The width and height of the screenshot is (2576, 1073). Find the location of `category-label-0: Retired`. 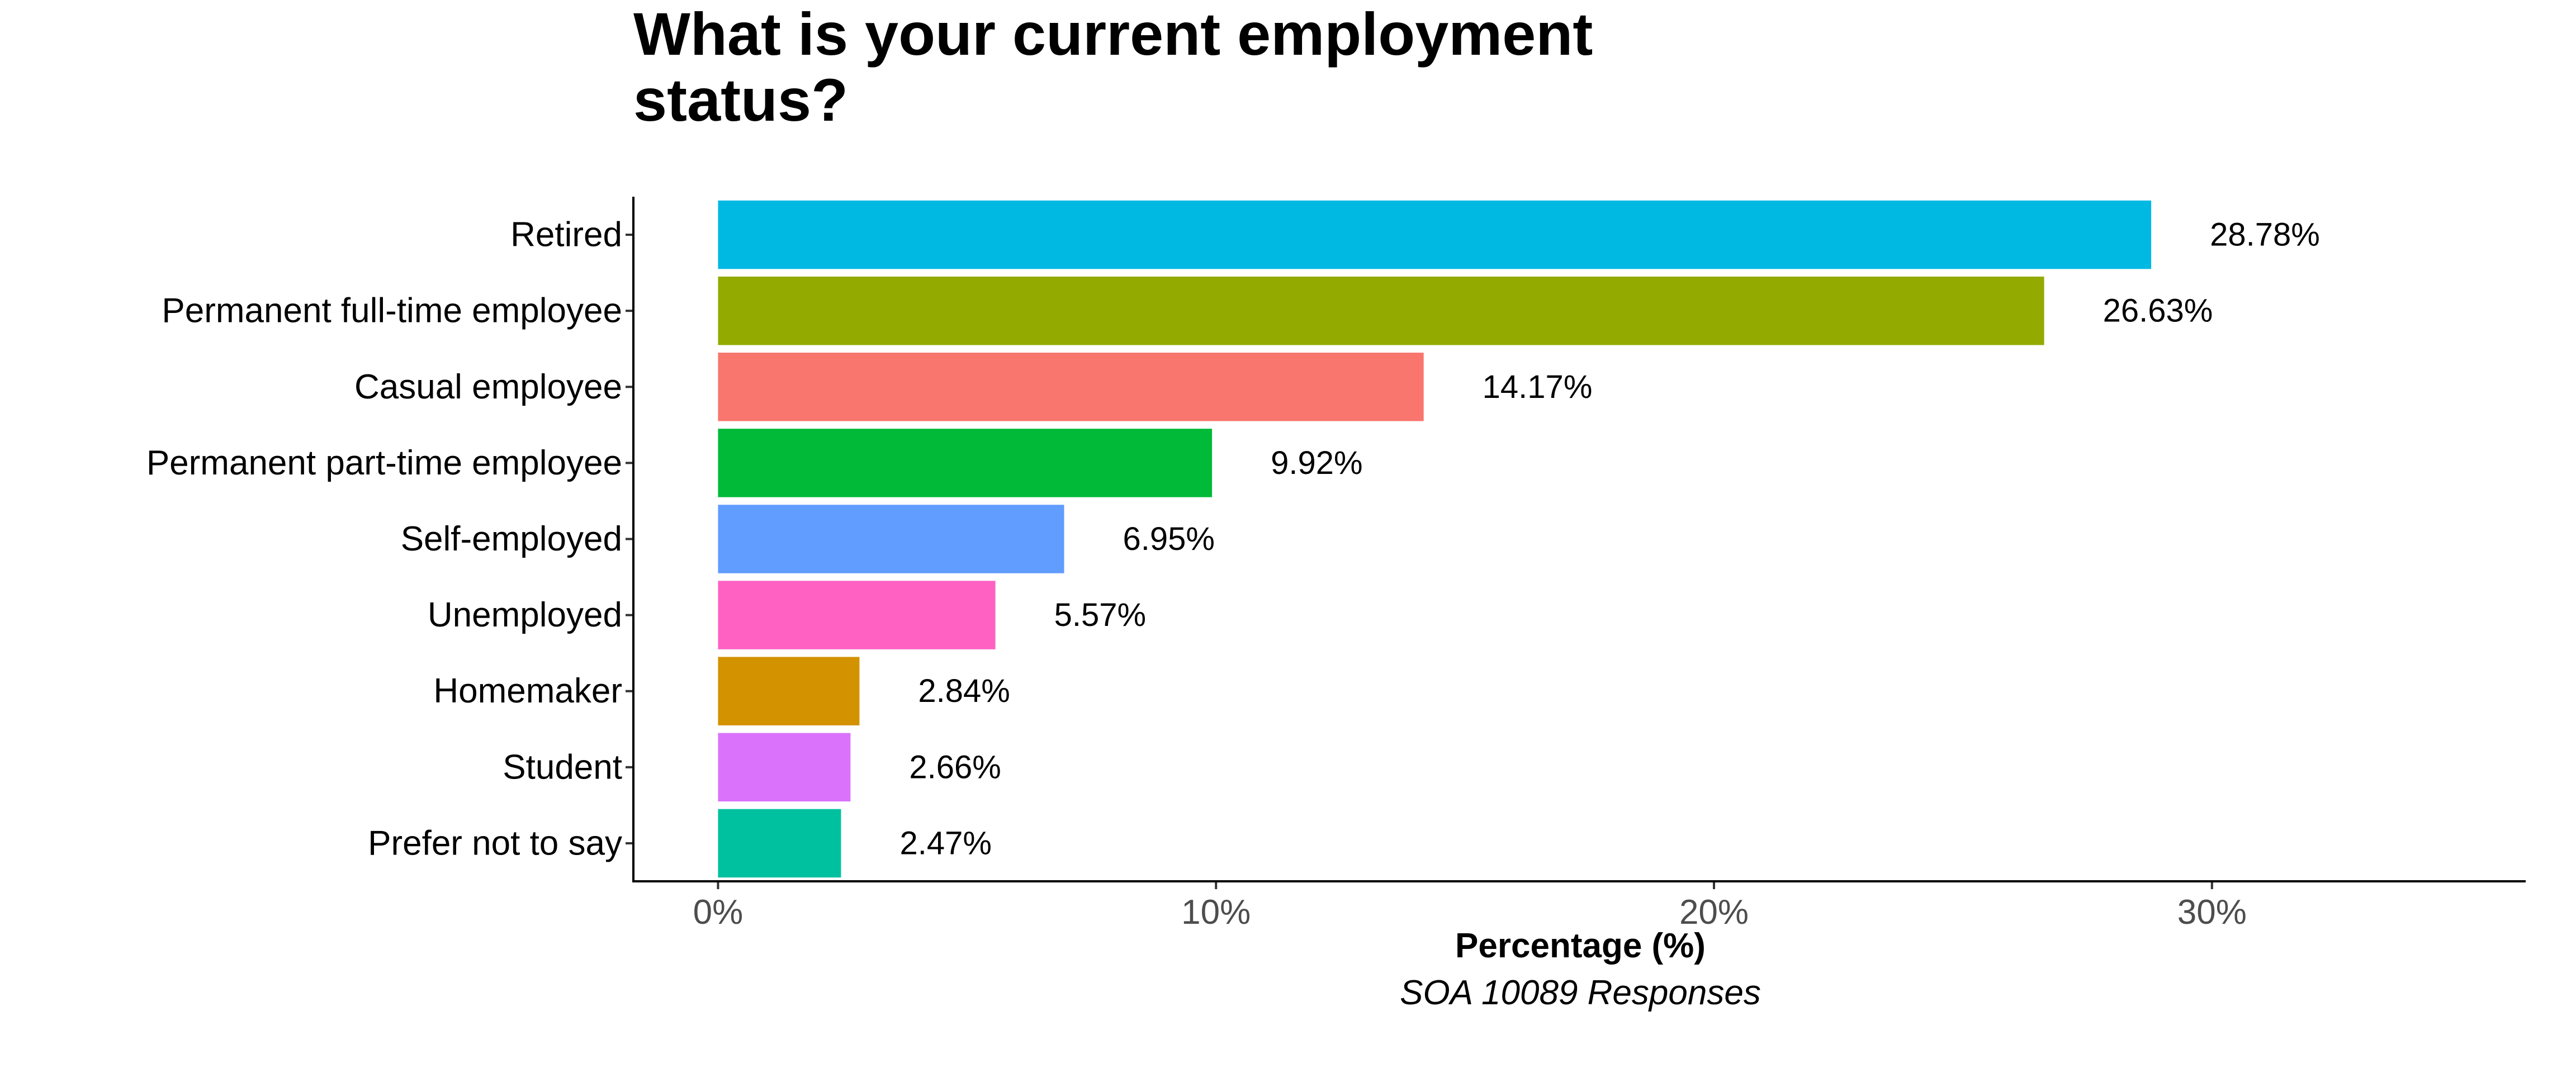

category-label-0: Retired is located at coordinates (566, 235).